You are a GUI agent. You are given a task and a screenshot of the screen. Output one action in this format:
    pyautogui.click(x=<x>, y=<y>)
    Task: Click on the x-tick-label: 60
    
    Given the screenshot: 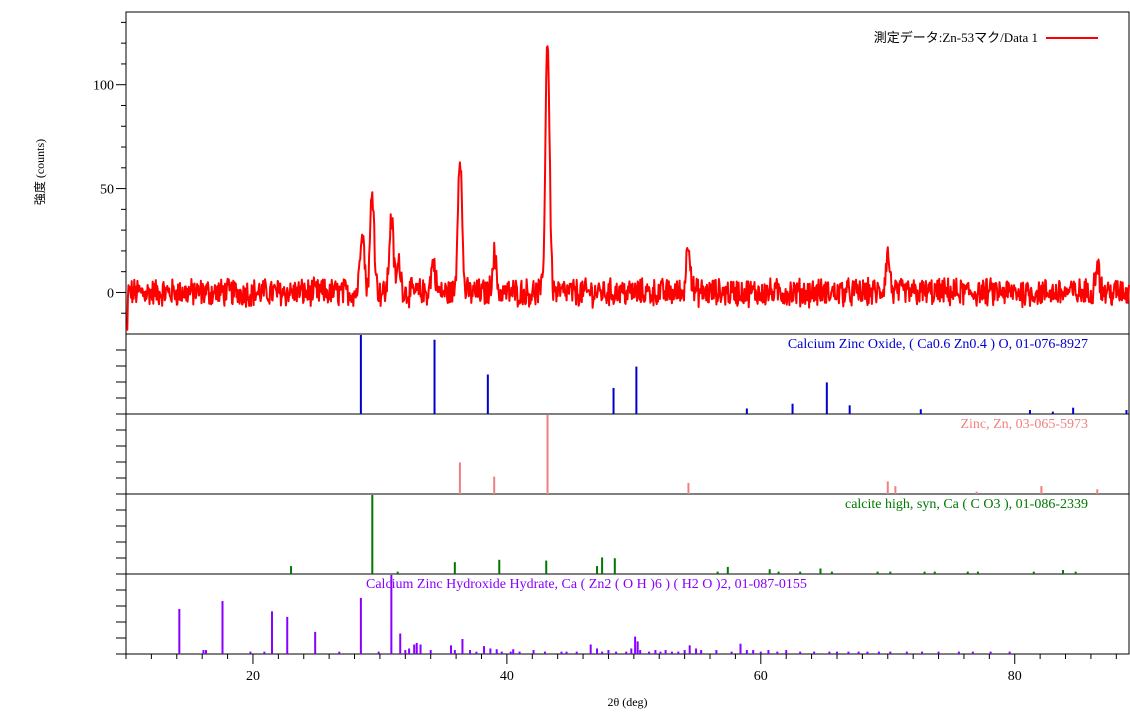 What is the action you would take?
    pyautogui.click(x=761, y=676)
    